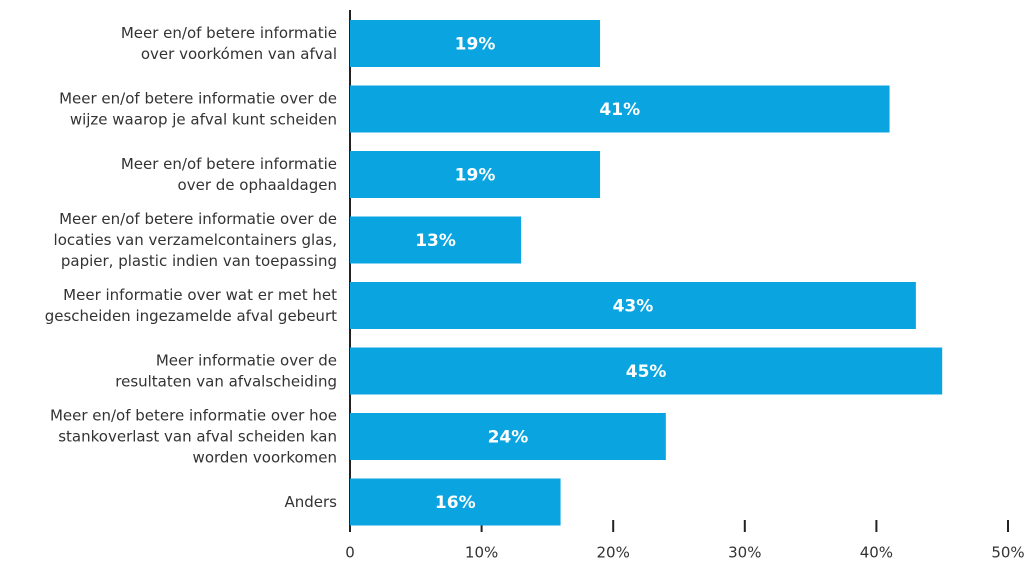  What do you see at coordinates (193, 415) in the screenshot?
I see `category-line: Meer en/of betere informatie over hoe` at bounding box center [193, 415].